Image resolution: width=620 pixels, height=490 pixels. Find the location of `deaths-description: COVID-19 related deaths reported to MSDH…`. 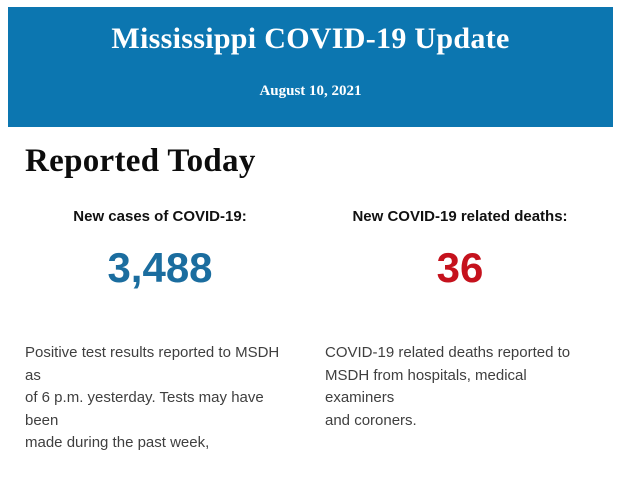

deaths-description: COVID-19 related deaths reported to MSDH… is located at coordinates (448, 386).